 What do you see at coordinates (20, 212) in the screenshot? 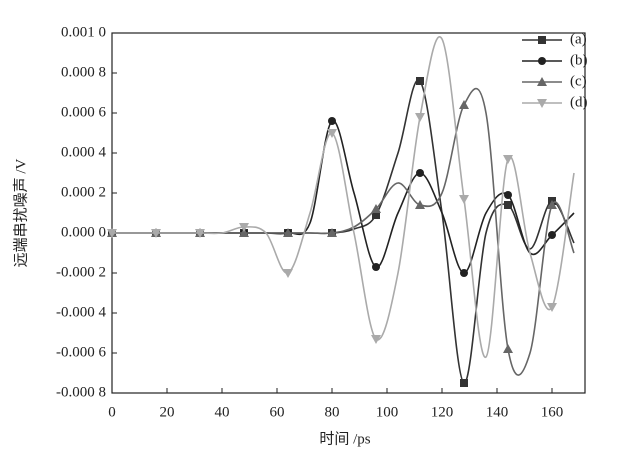
I see `y-axis-label: 远端串扰噪声 /V` at bounding box center [20, 212].